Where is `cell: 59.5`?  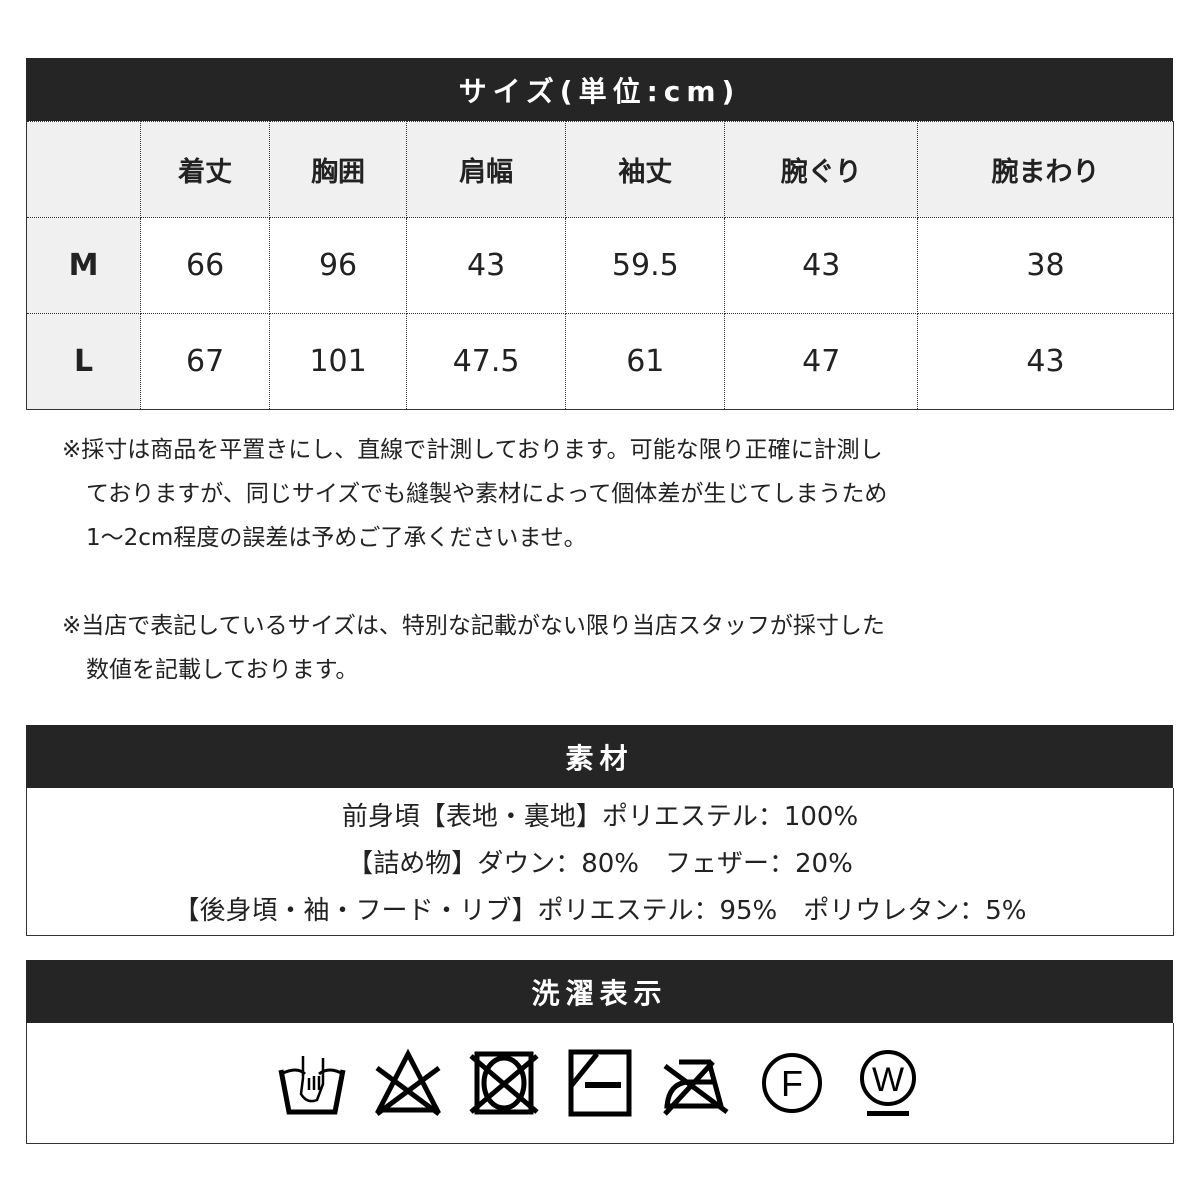 cell: 59.5 is located at coordinates (645, 265).